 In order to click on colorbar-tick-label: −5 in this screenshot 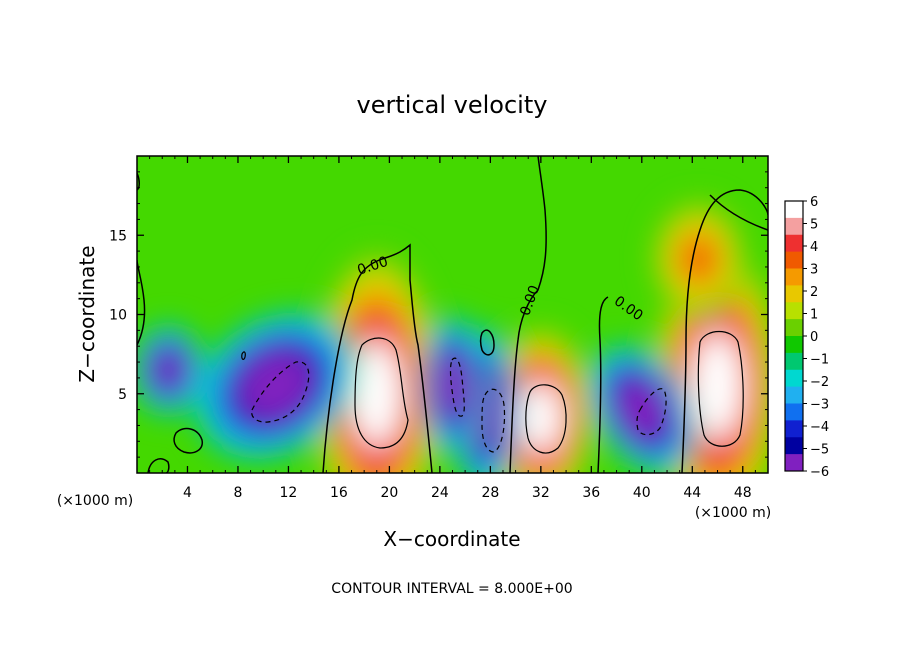, I will do `click(819, 450)`.